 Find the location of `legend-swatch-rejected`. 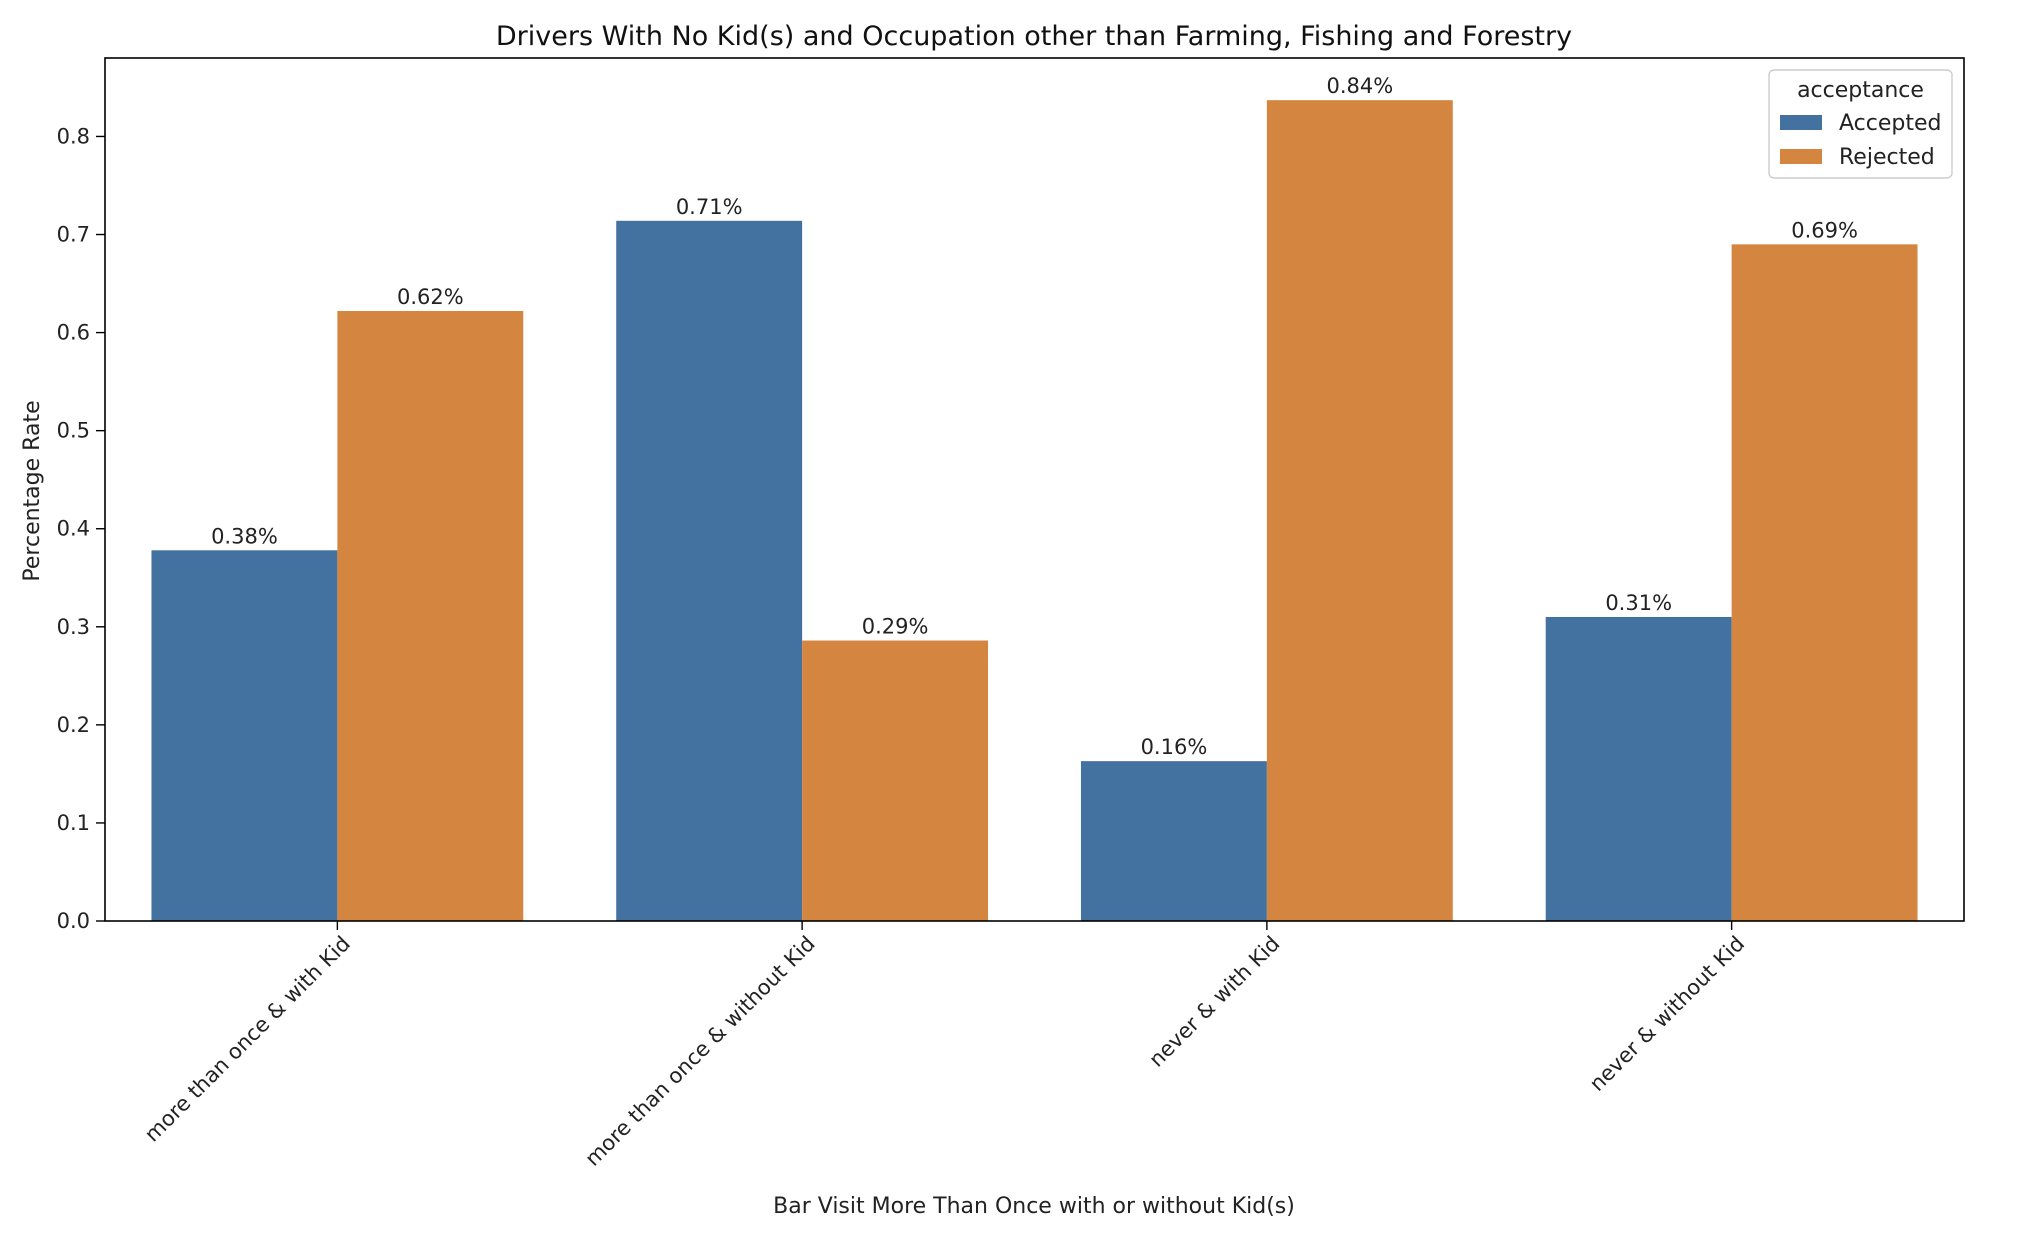

legend-swatch-rejected is located at coordinates (1801, 156).